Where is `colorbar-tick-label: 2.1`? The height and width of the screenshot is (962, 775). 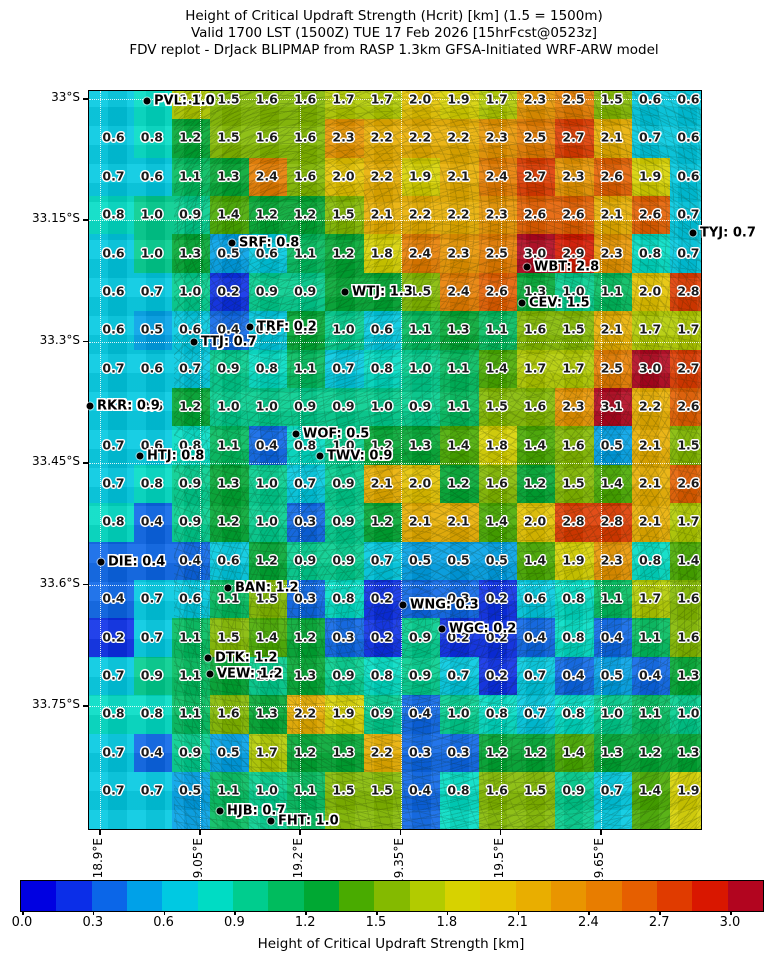
colorbar-tick-label: 2.1 is located at coordinates (517, 922).